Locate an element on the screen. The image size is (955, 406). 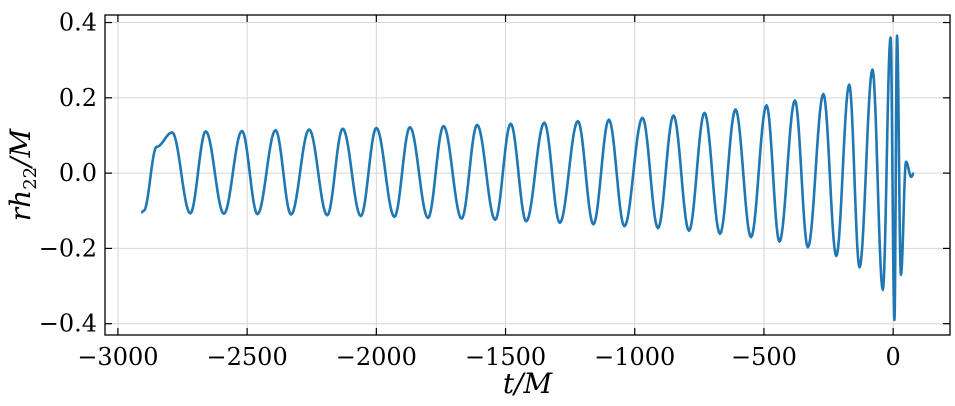
y-tick-label: 0.4 is located at coordinates (78, 23).